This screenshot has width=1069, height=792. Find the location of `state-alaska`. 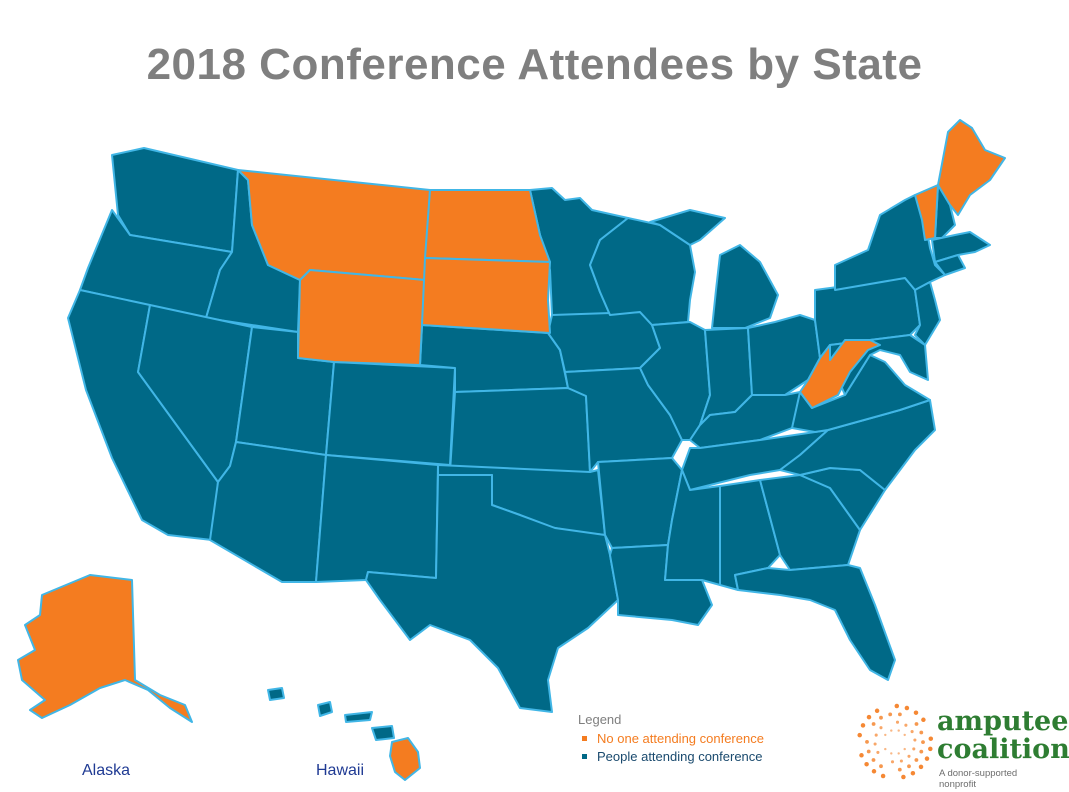

state-alaska is located at coordinates (105, 648).